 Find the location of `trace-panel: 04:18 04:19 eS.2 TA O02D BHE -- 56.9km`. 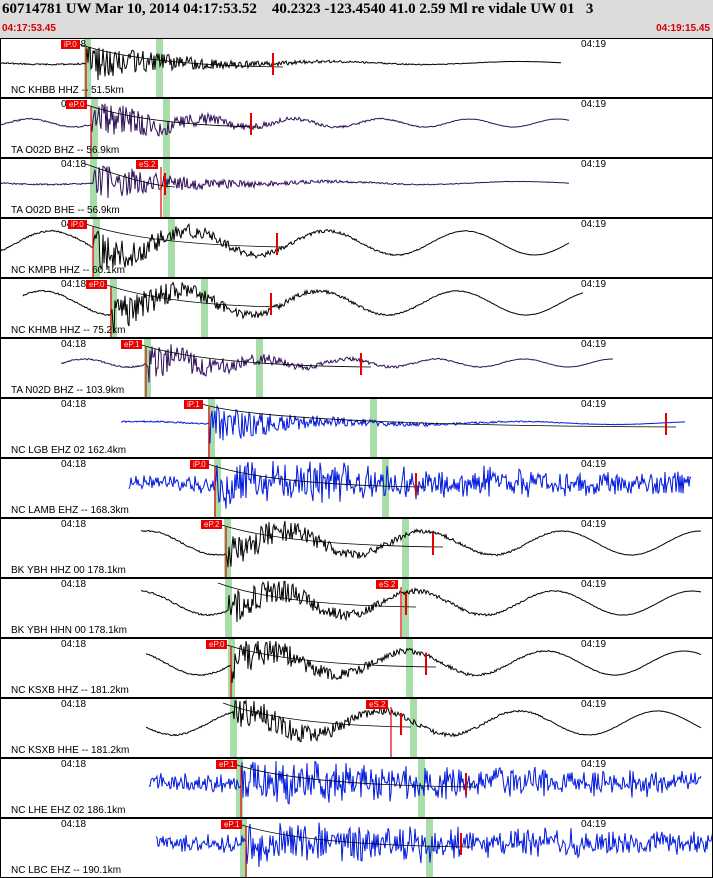

trace-panel: 04:18 04:19 eS.2 TA O02D BHE -- 56.9km is located at coordinates (356, 188).